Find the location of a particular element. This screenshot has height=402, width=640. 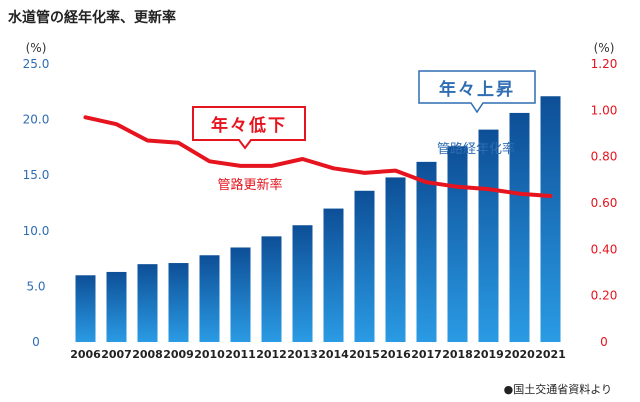

red-callout: 年々低下 is located at coordinates (249, 128).